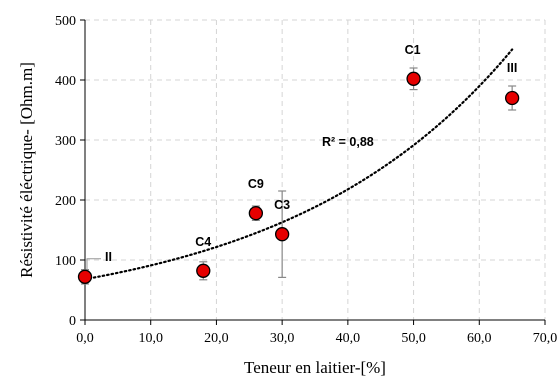 The width and height of the screenshot is (559, 381). Describe the element at coordinates (65, 201) in the screenshot. I see `y-tick-label: 200` at that location.